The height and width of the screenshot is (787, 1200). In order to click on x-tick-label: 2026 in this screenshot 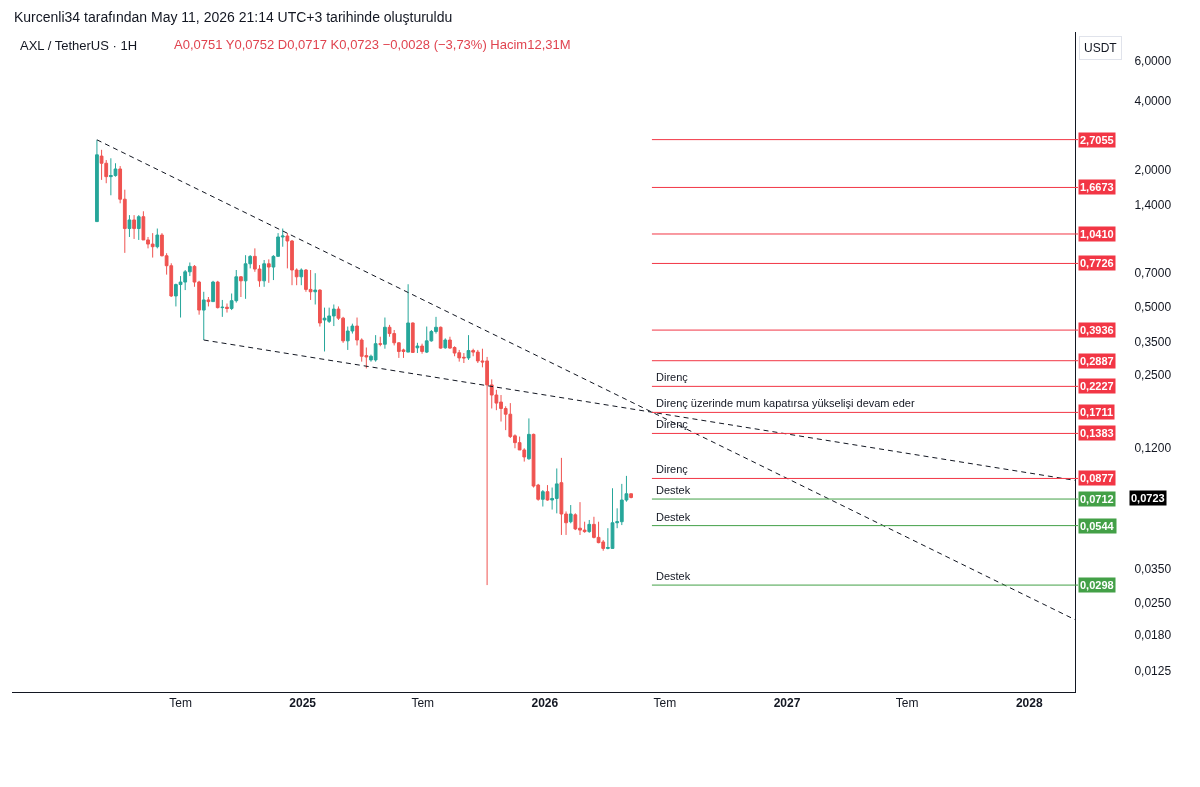, I will do `click(545, 703)`.